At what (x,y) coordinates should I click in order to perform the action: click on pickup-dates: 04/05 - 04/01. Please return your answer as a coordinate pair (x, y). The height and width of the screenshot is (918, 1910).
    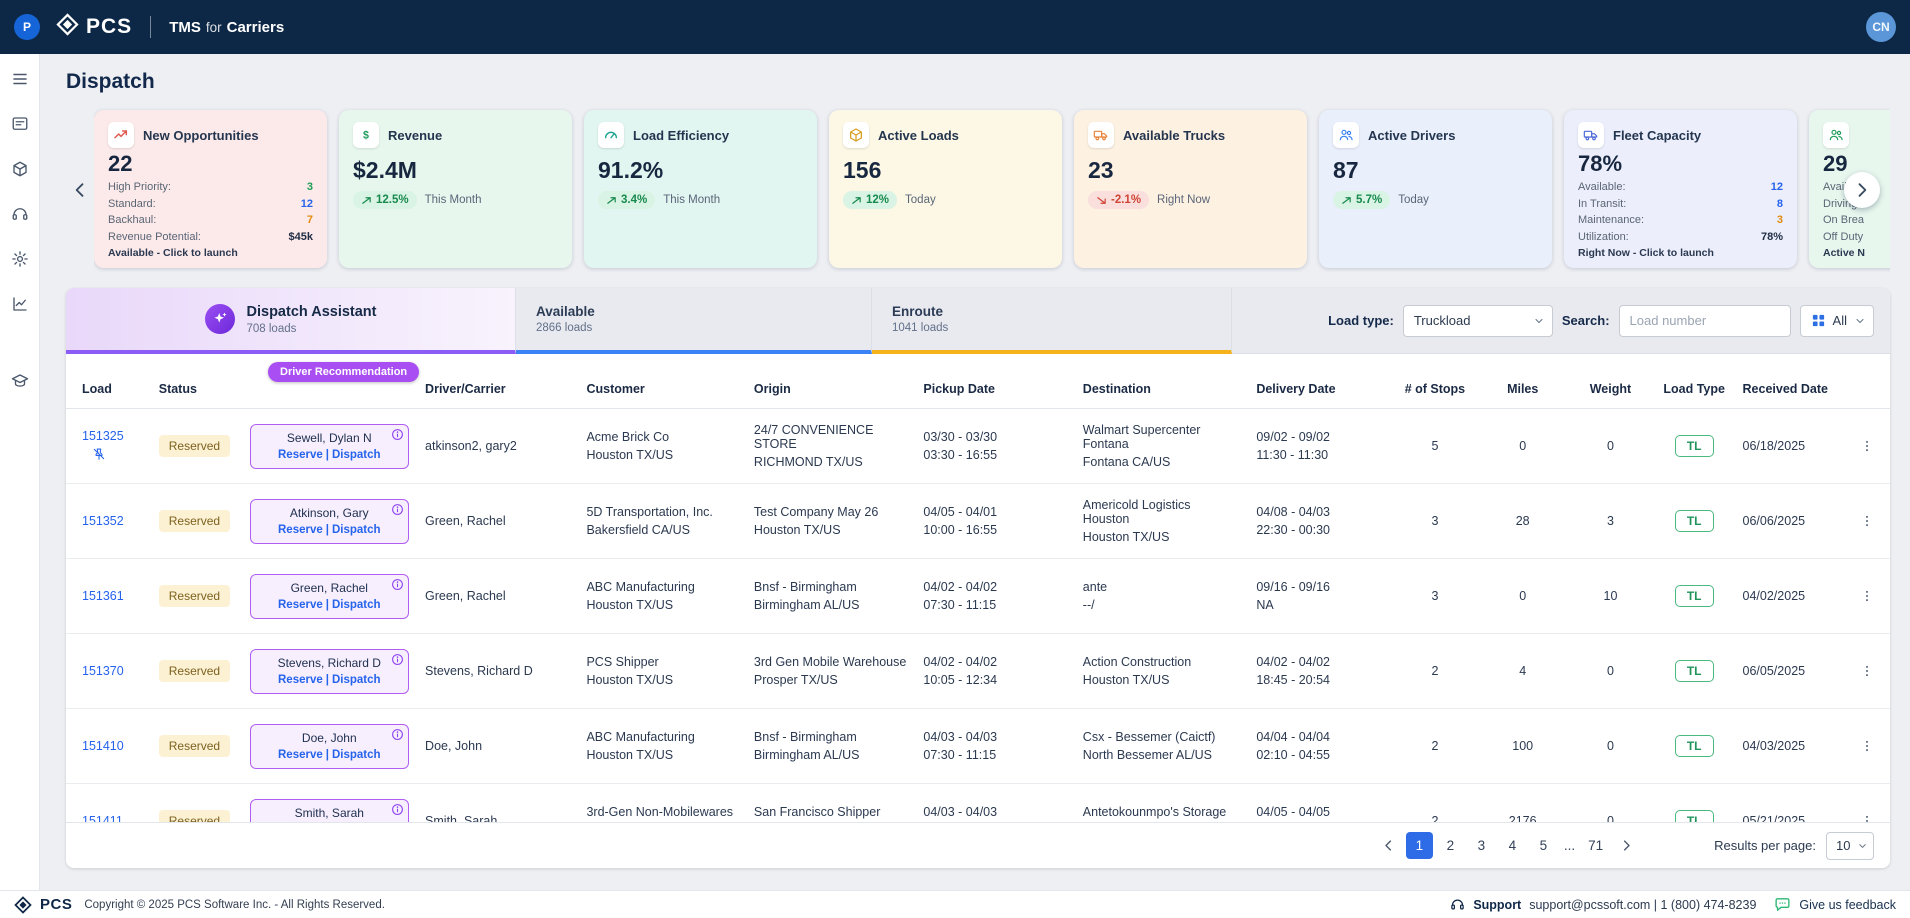
    Looking at the image, I should click on (960, 512).